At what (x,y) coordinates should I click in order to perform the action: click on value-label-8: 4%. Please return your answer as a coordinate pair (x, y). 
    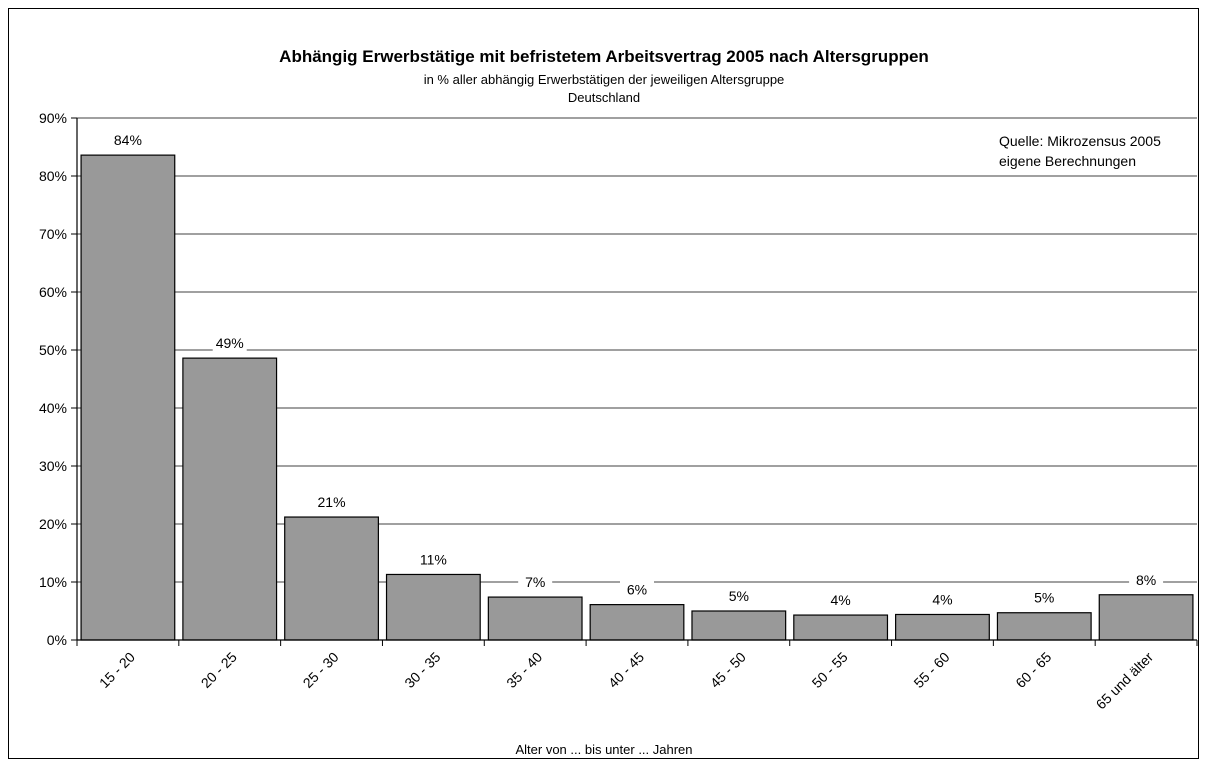
    Looking at the image, I should click on (942, 599).